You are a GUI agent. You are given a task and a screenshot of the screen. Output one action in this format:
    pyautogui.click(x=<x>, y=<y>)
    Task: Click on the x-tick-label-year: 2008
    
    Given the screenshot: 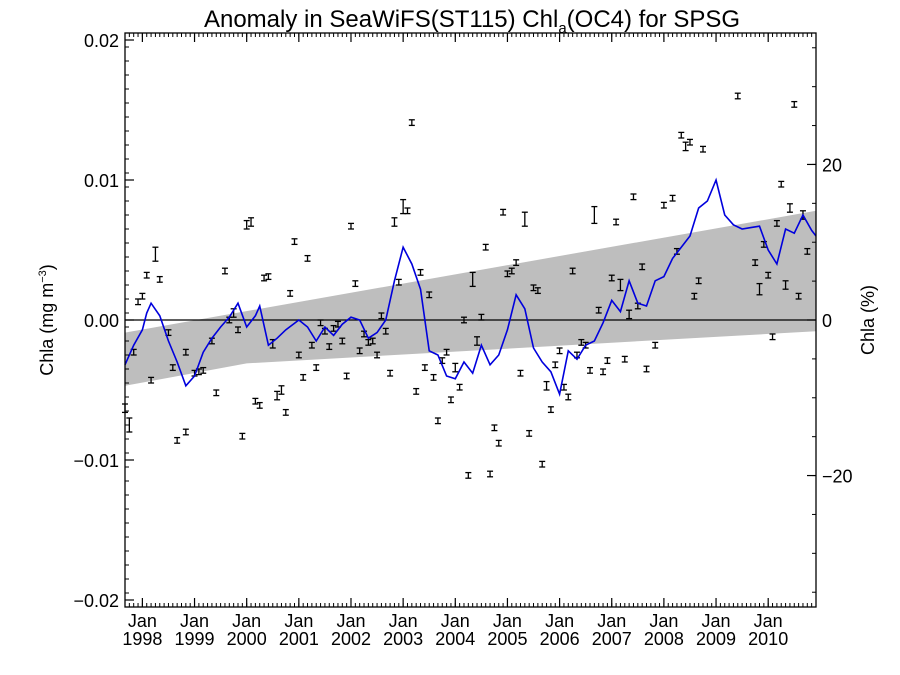 What is the action you would take?
    pyautogui.click(x=664, y=639)
    